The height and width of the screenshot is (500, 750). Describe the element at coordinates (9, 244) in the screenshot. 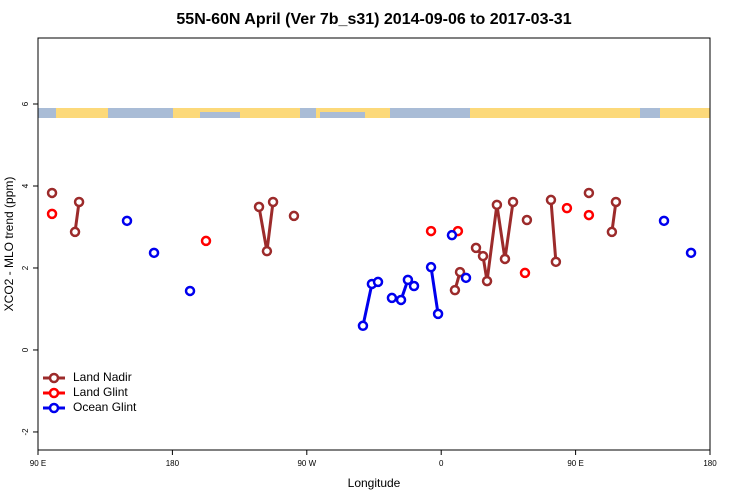

I see `y-axis-label: XCO2 - MLO trend (ppm)` at that location.